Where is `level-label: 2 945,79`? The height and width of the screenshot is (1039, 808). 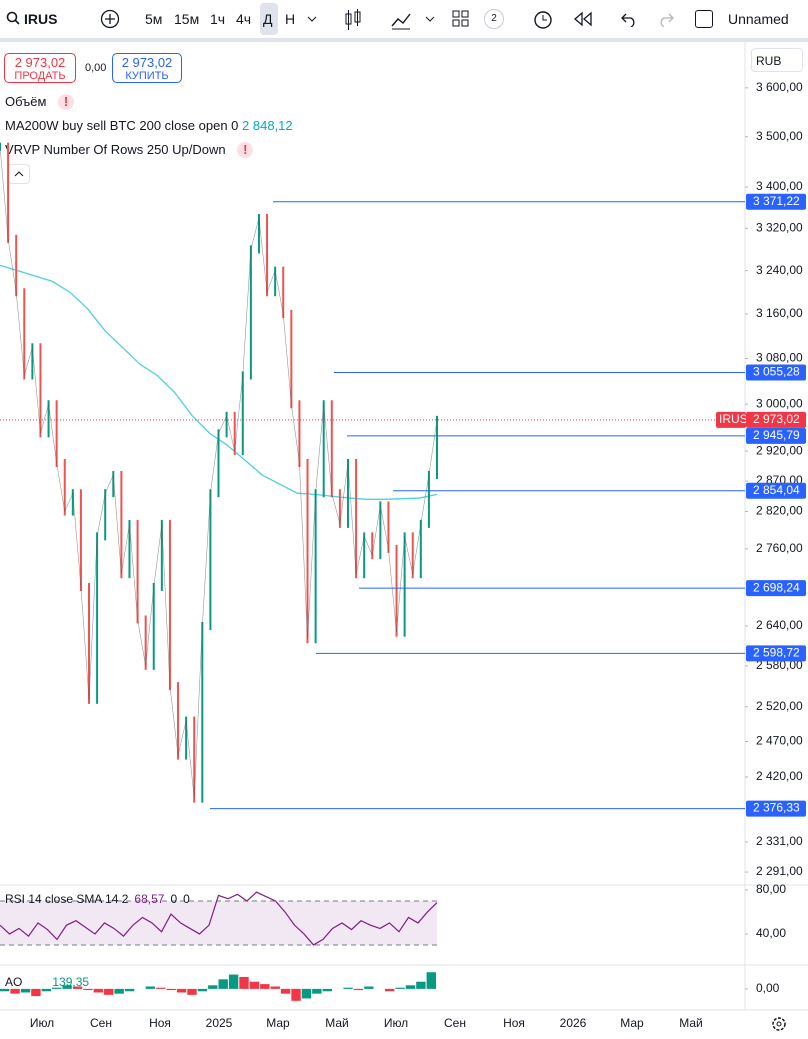 level-label: 2 945,79 is located at coordinates (776, 435).